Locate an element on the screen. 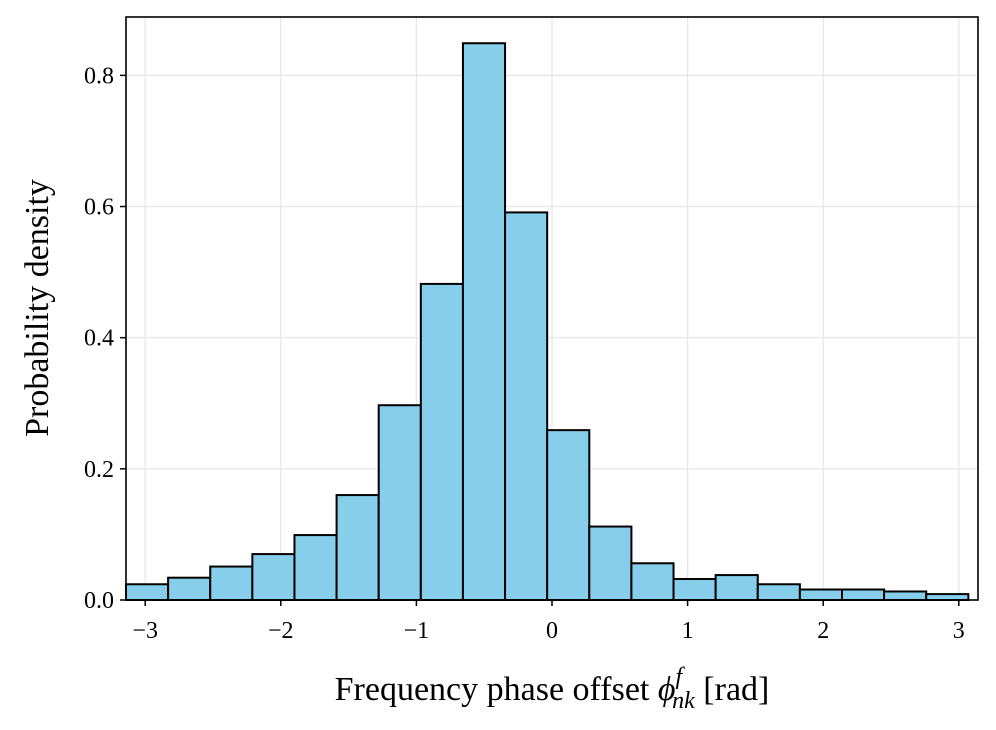 The image size is (996, 730). x-axis-label-superscript: f is located at coordinates (680, 677).